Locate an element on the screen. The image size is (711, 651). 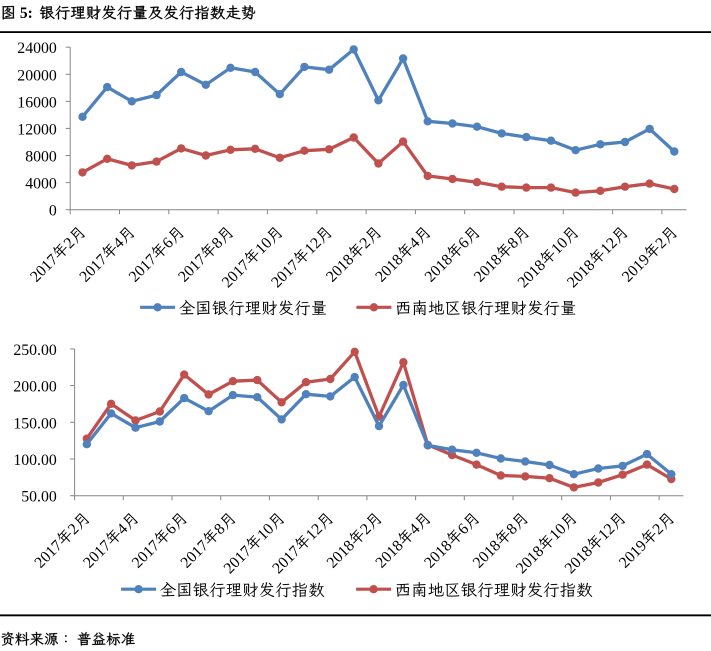
svg-text: 24000 is located at coordinates (37, 48).